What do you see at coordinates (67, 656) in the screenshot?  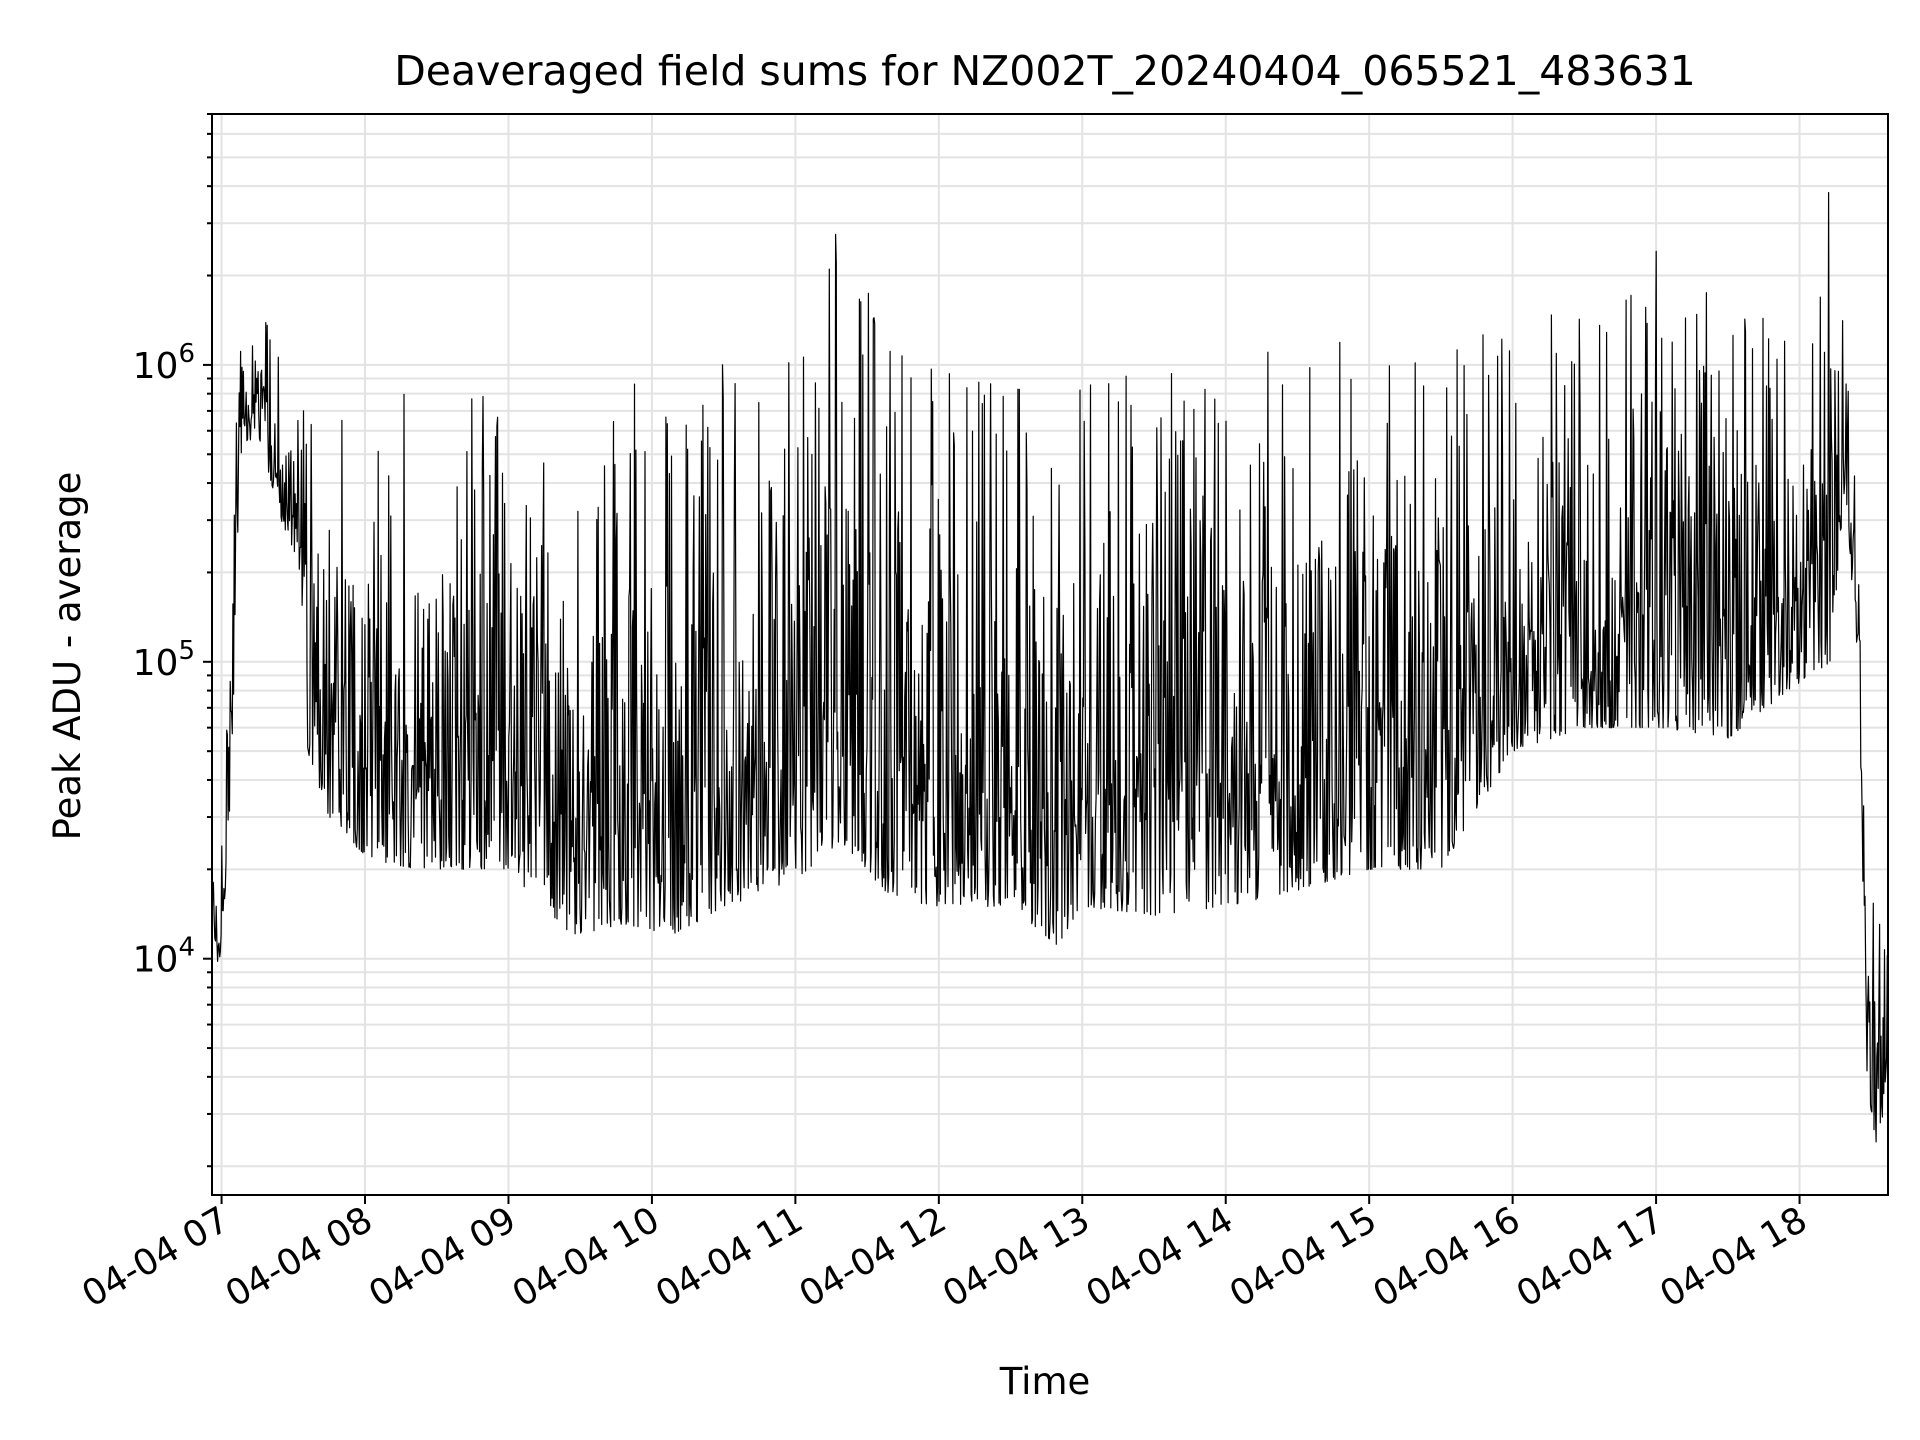 I see `y-axis-label: Peak ADU - average` at bounding box center [67, 656].